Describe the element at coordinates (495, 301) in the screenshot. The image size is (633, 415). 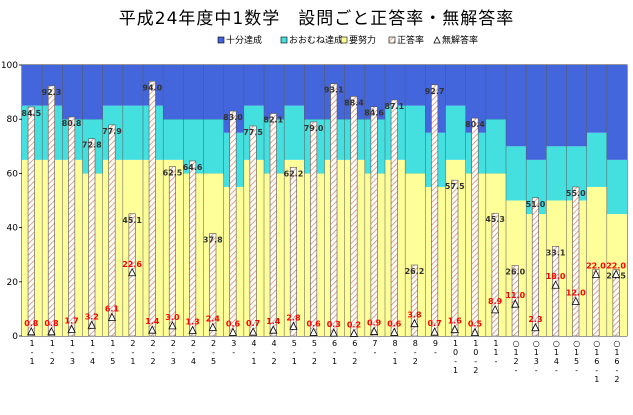
I see `mukaitou-label: 8.9` at that location.